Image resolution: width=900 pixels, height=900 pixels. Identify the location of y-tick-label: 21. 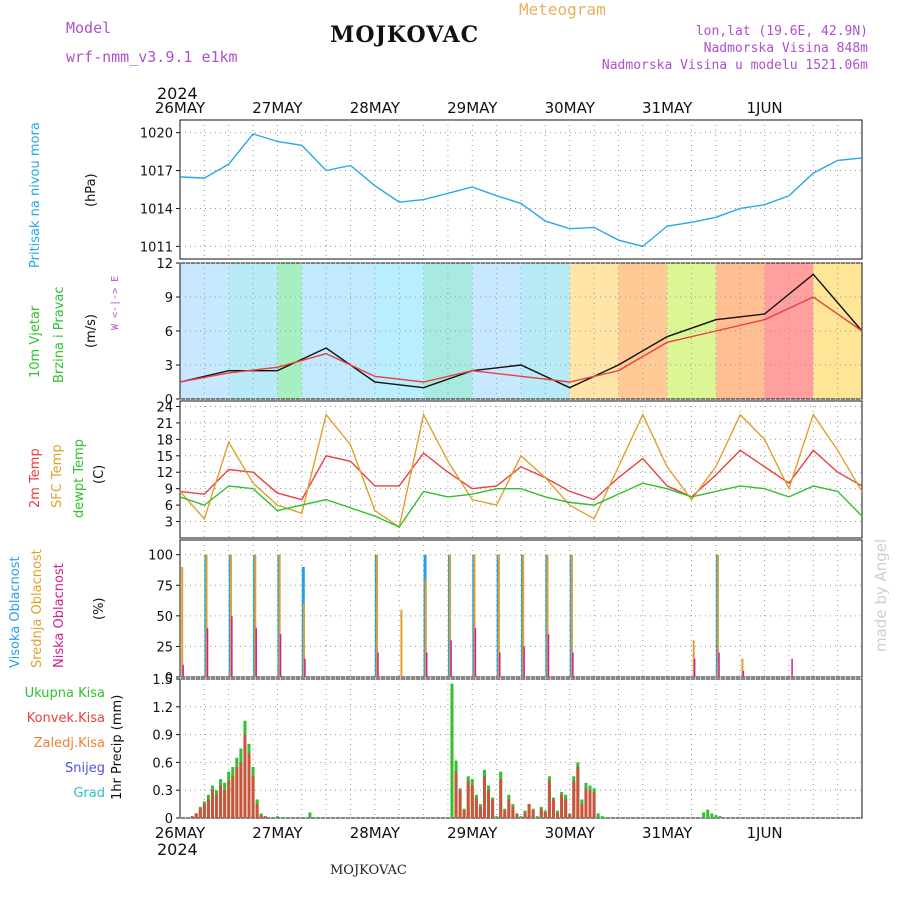
(164, 424).